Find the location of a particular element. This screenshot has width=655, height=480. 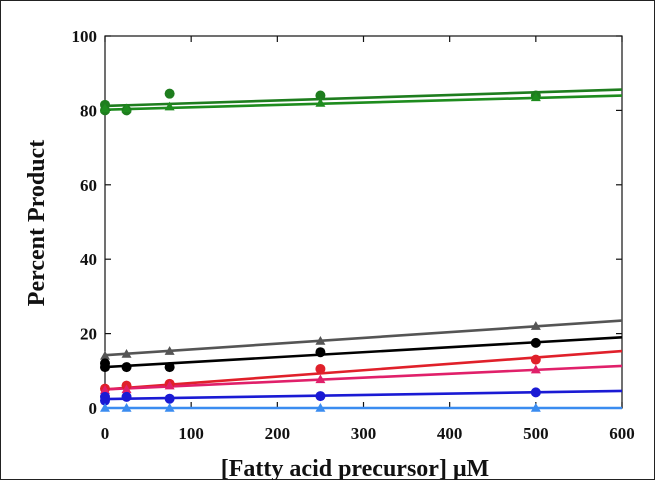

x-tick-label: 100 is located at coordinates (191, 433).